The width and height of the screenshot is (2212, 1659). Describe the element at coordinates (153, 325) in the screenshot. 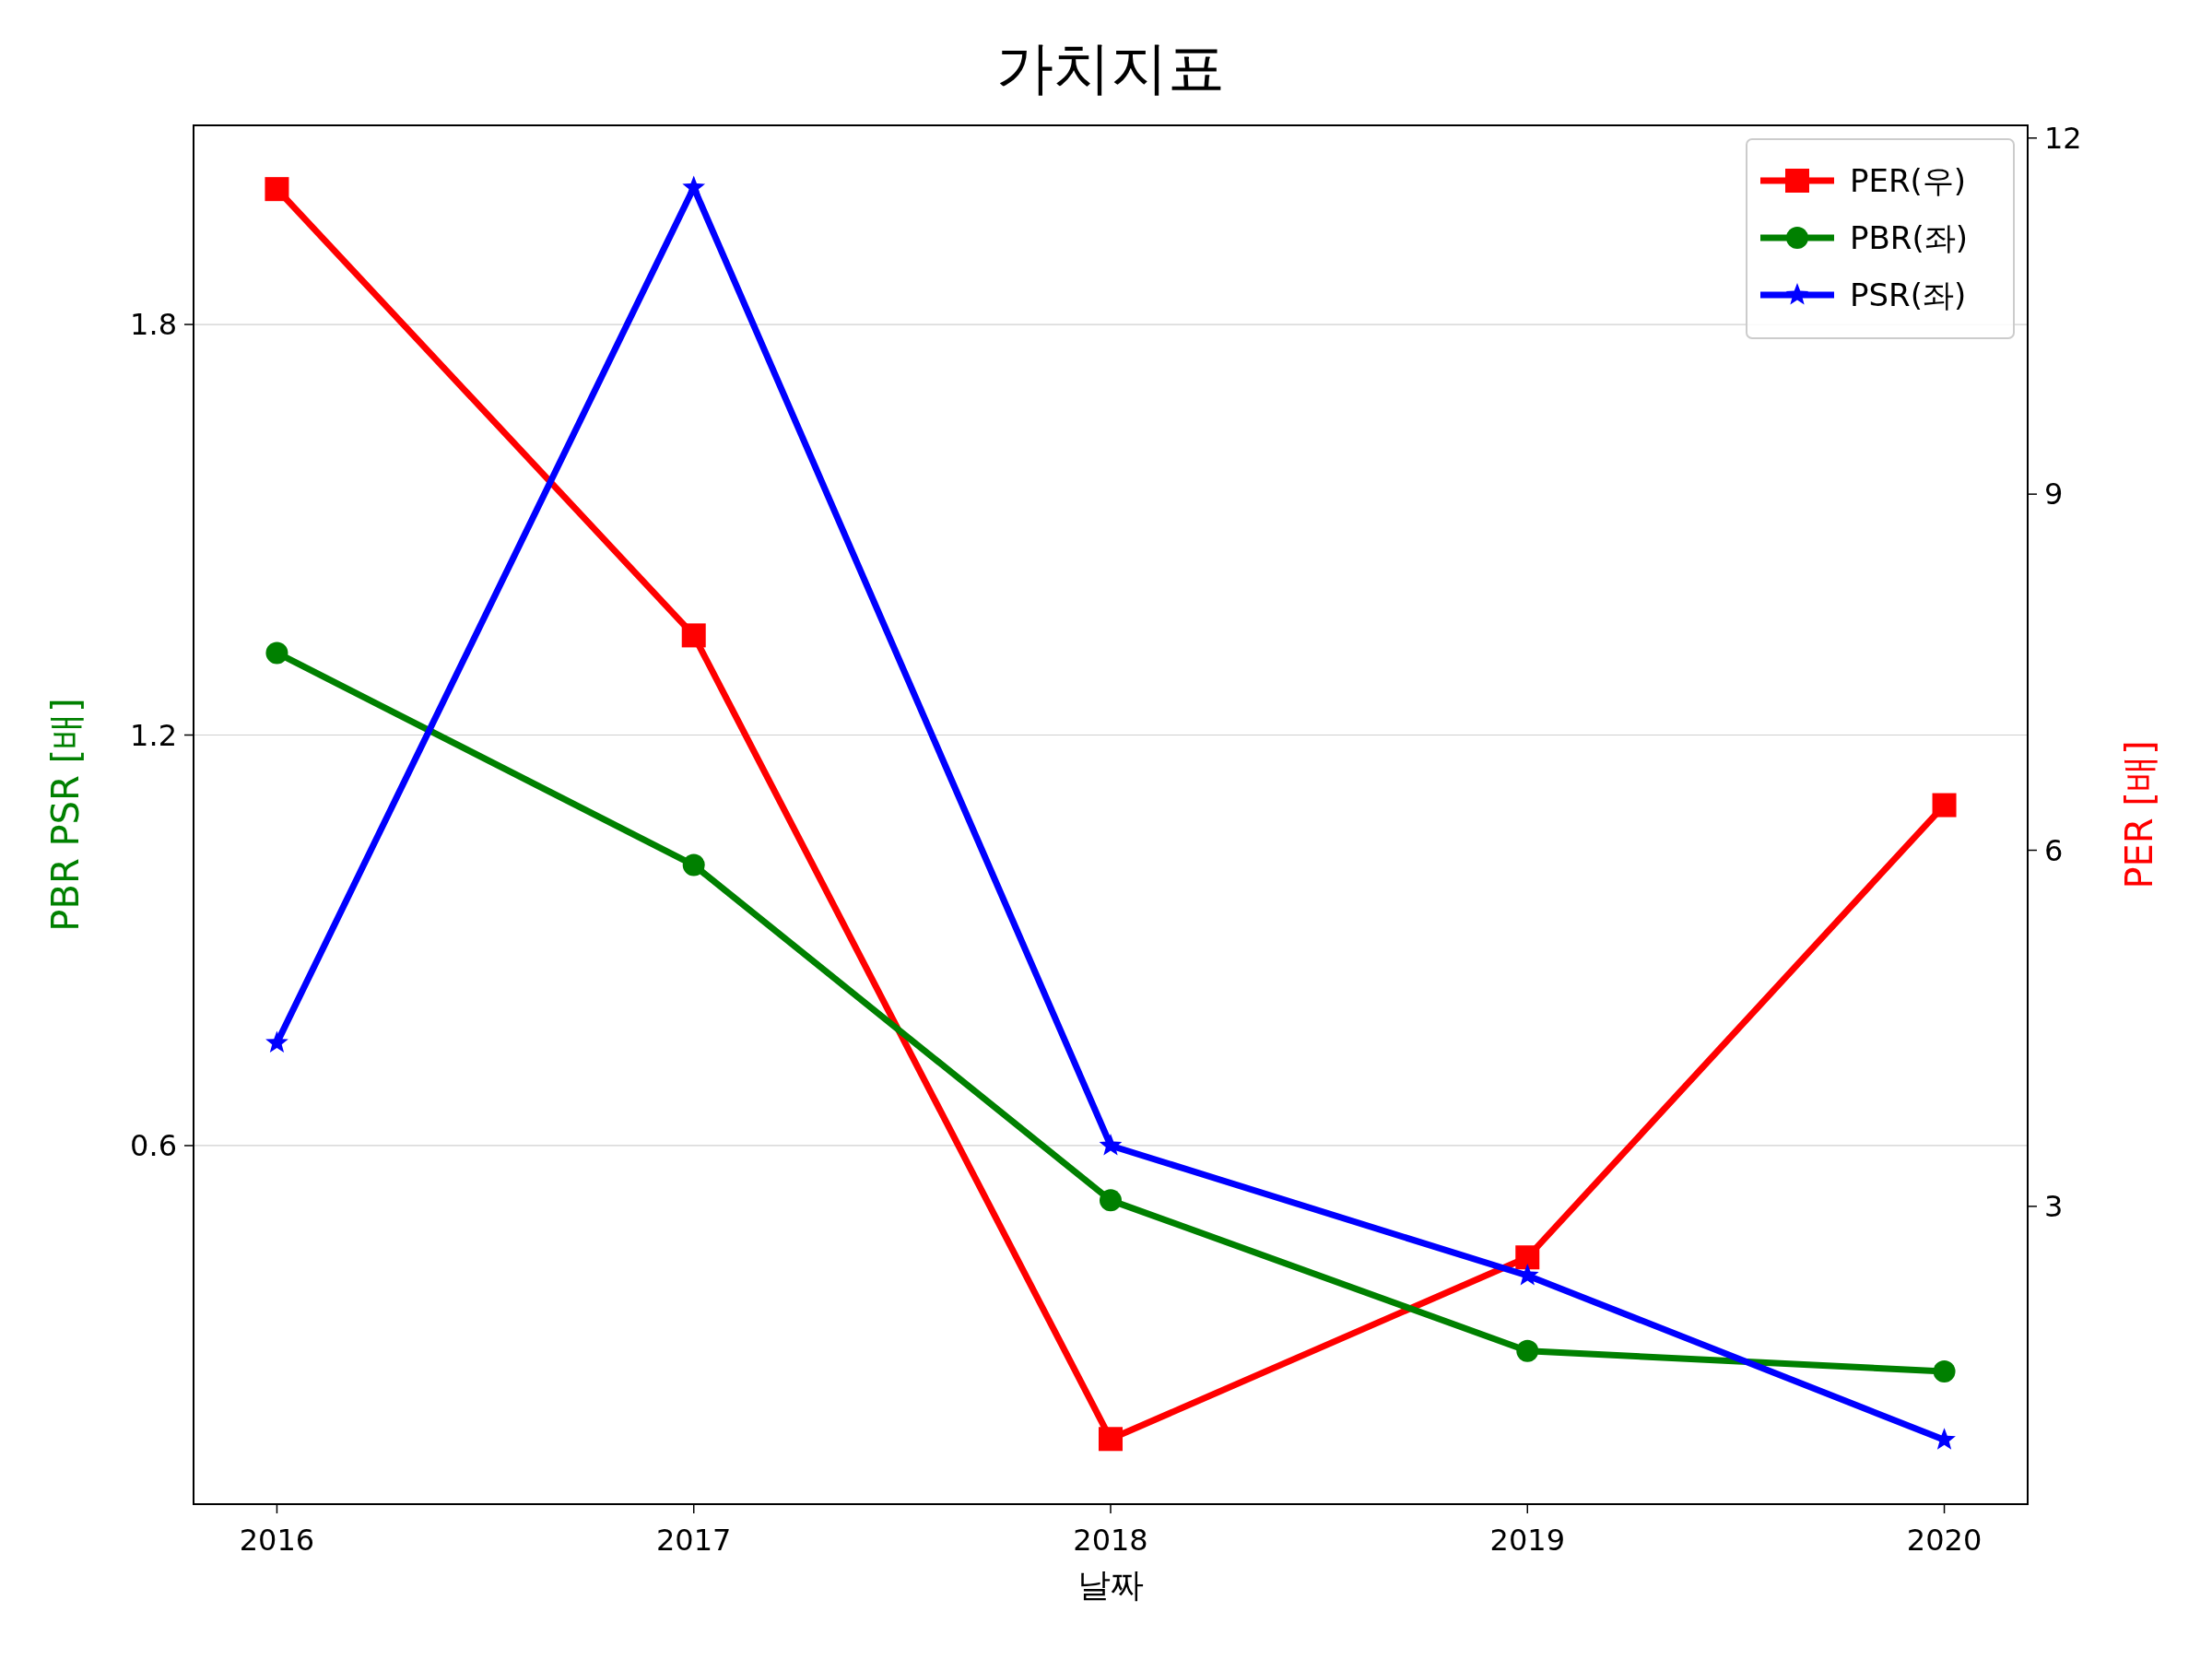

I see `y-tick-label: 1.8` at that location.